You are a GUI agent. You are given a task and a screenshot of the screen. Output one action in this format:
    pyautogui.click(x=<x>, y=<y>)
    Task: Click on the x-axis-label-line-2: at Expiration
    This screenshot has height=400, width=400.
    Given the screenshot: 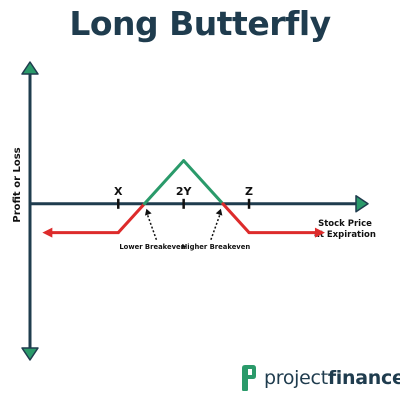 What is the action you would take?
    pyautogui.click(x=345, y=235)
    